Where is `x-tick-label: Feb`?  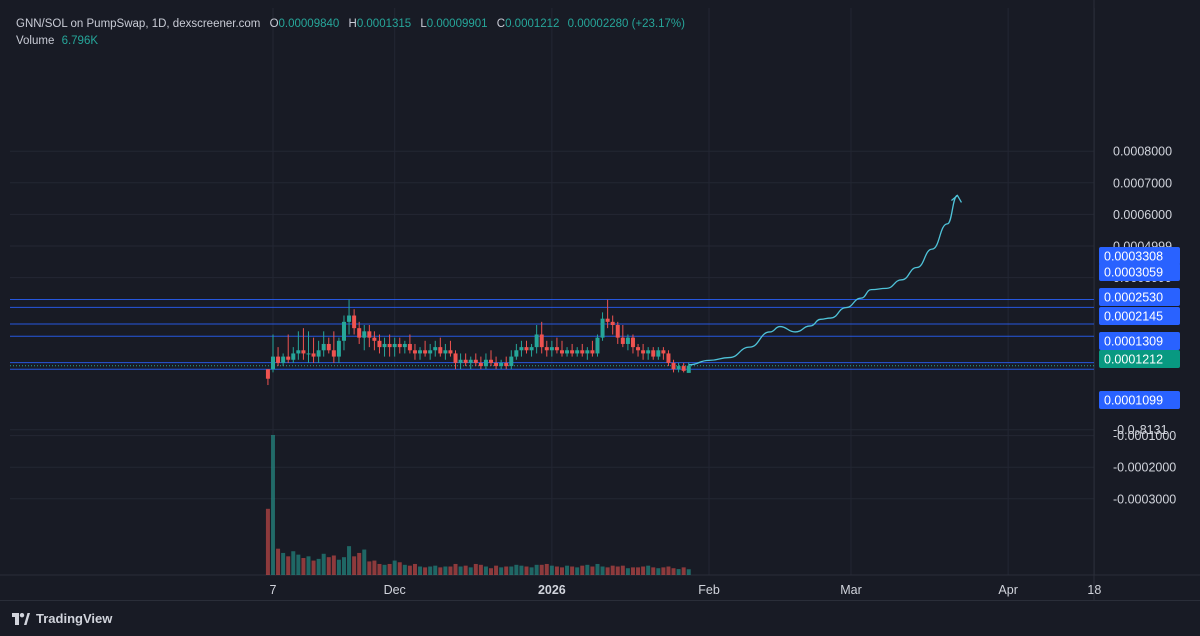 x-tick-label: Feb is located at coordinates (709, 590).